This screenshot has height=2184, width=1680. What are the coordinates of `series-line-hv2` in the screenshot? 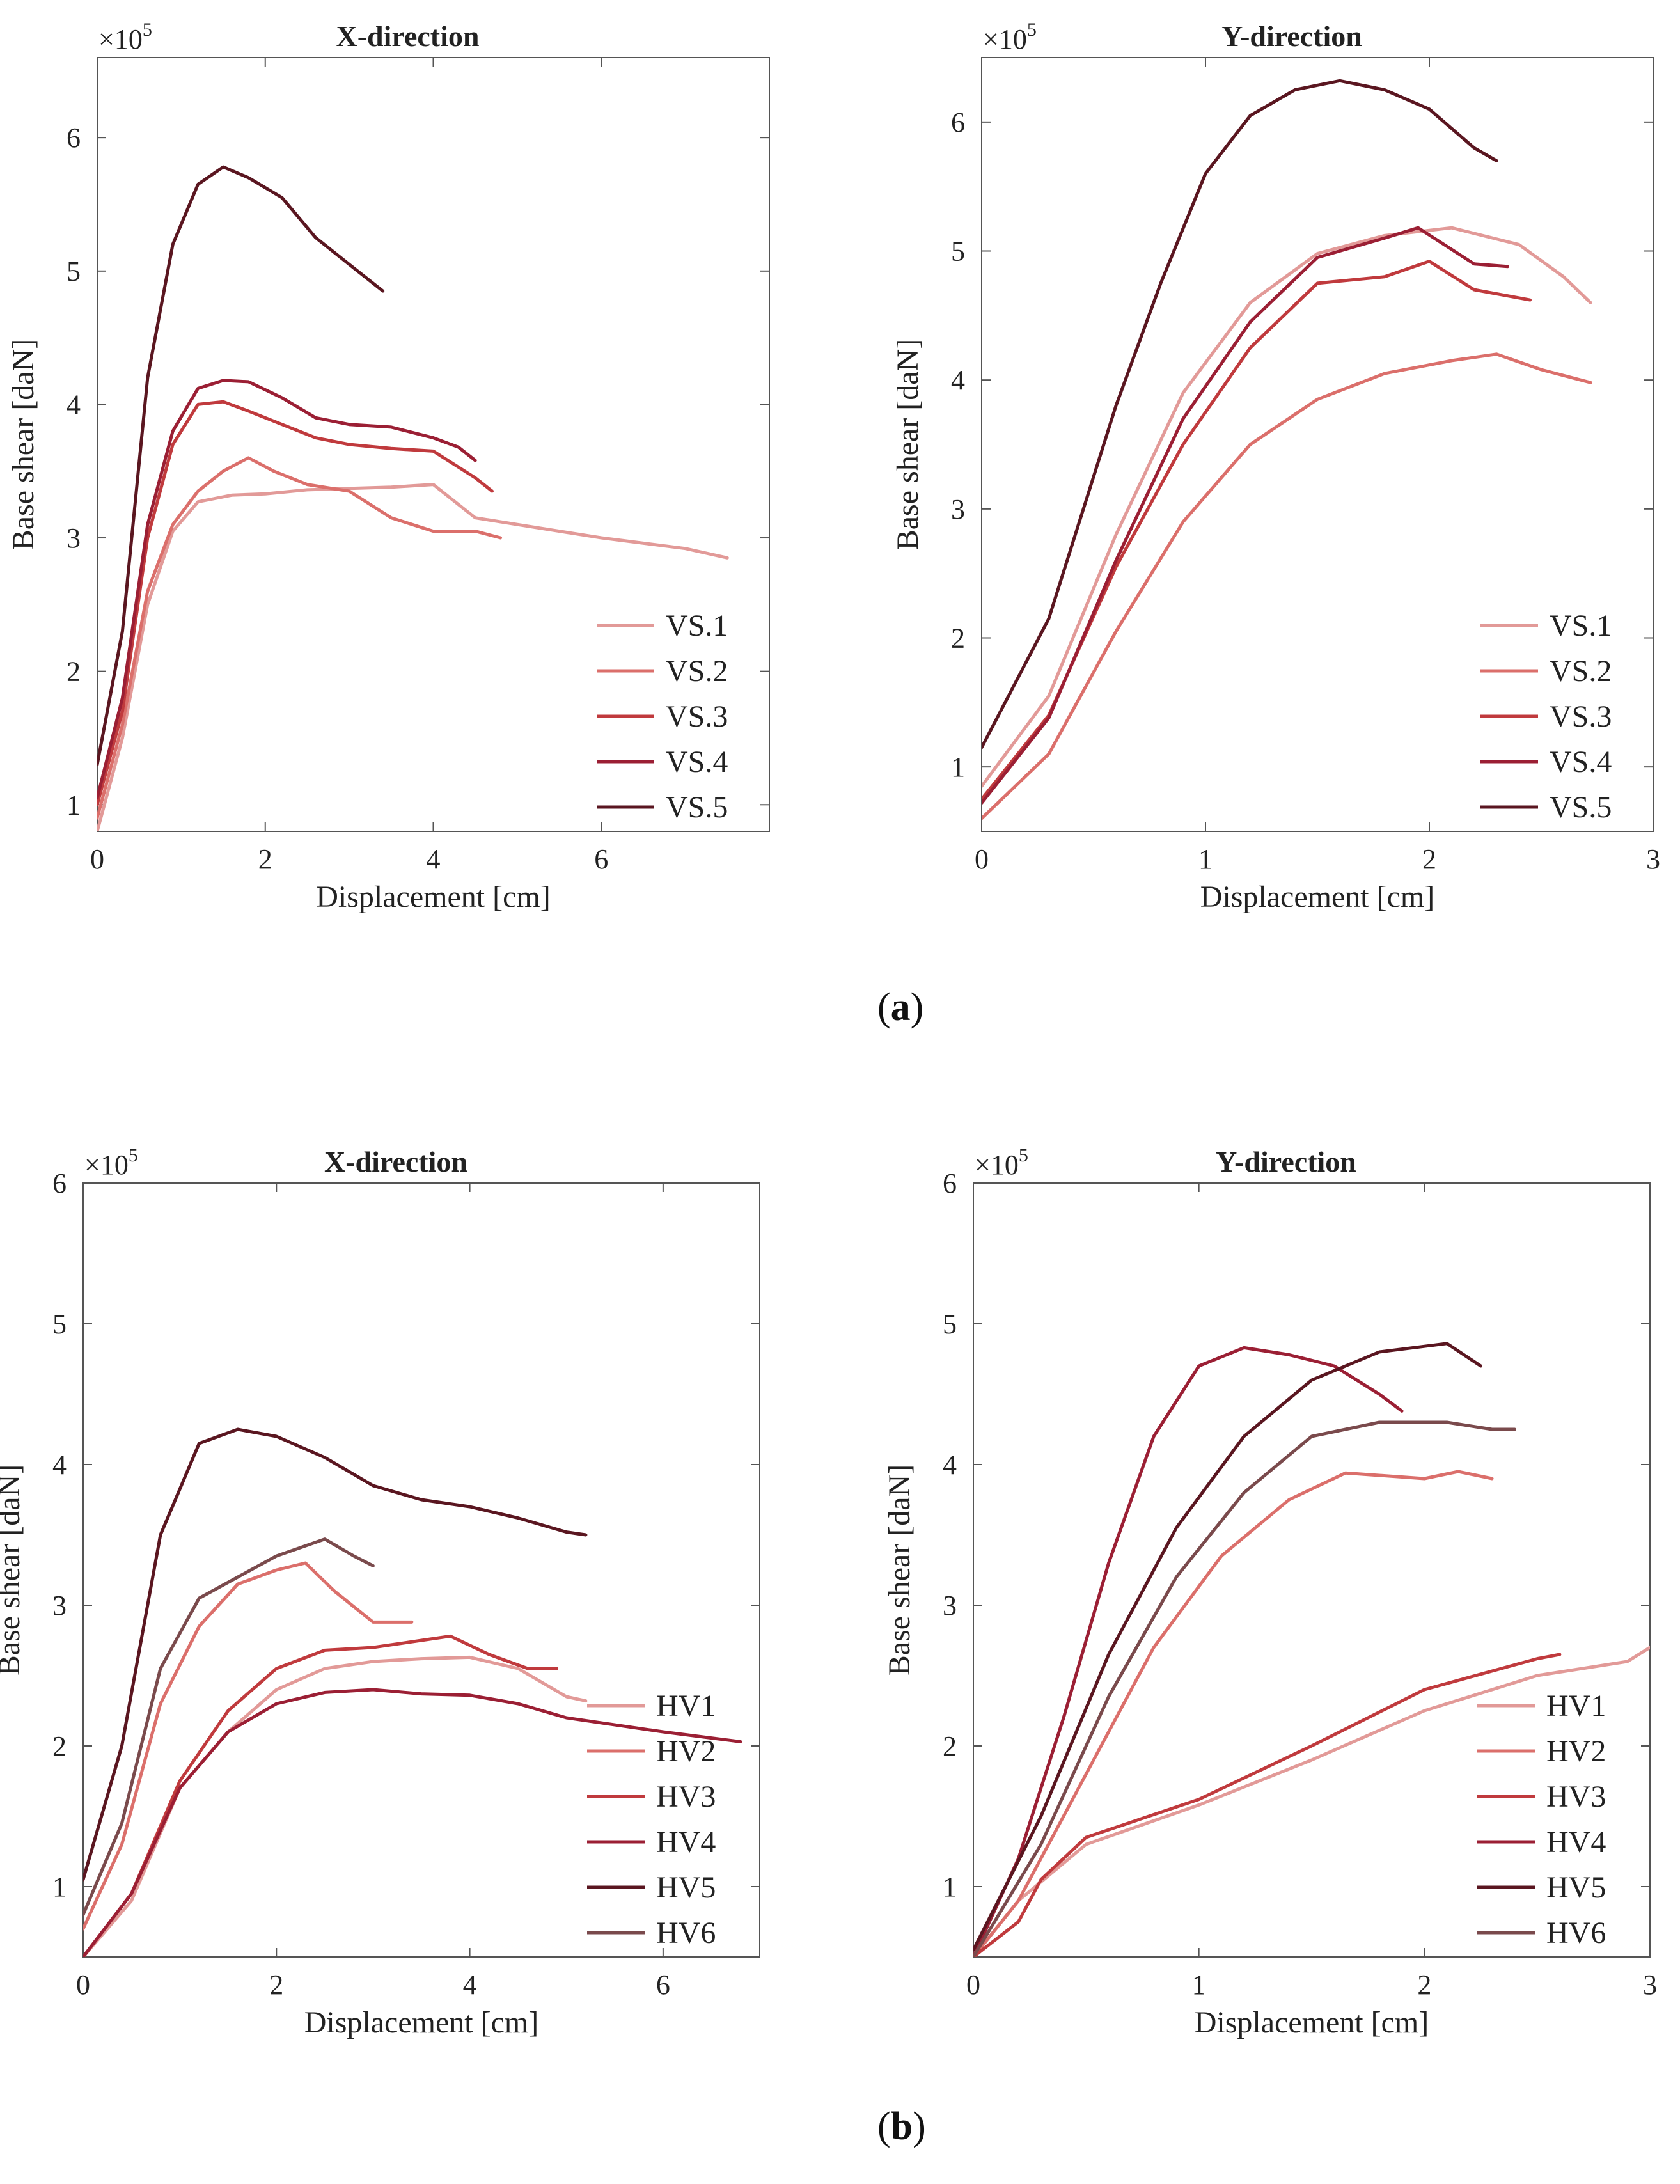 It's located at (1233, 1713).